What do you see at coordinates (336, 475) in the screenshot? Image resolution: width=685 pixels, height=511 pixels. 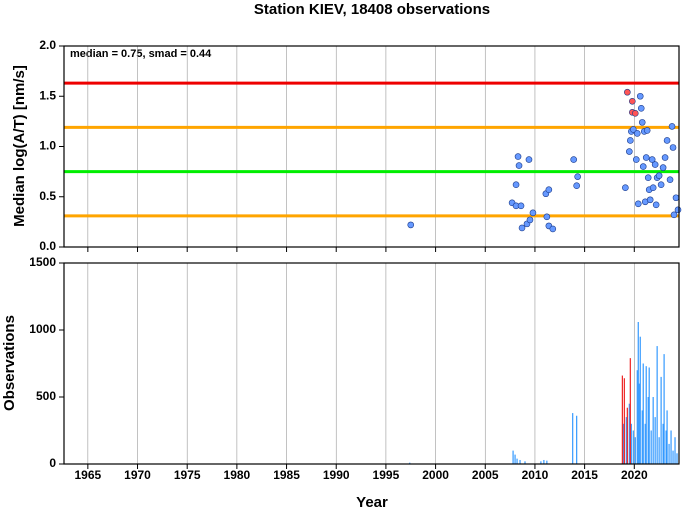 I see `x-tick-label: 1990` at bounding box center [336, 475].